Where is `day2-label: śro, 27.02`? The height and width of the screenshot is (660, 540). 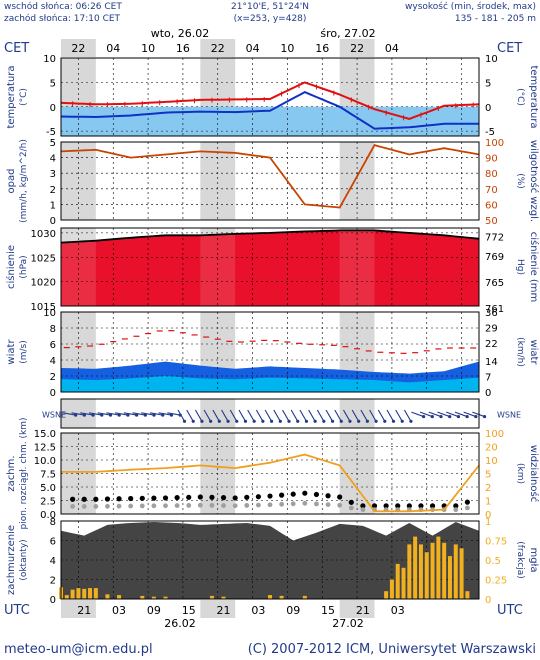 day2-label: śro, 27.02 is located at coordinates (347, 33).